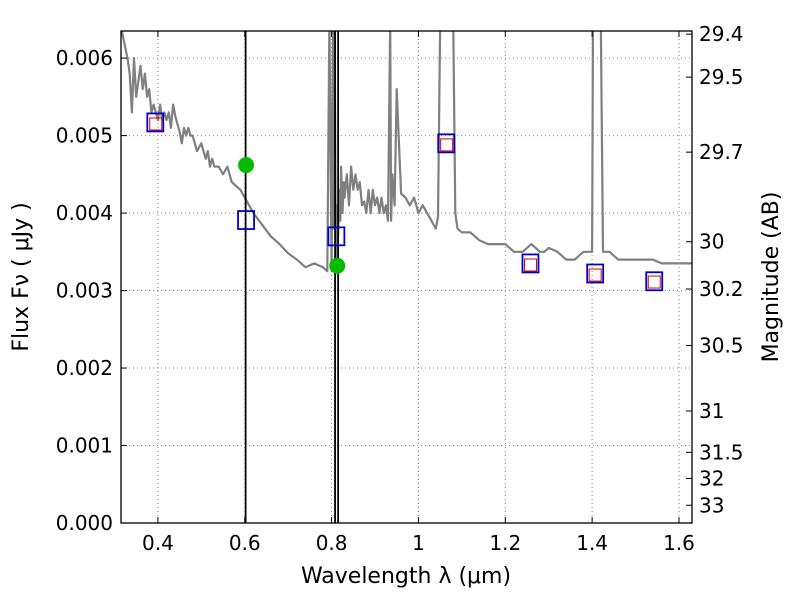 Image resolution: width=800 pixels, height=600 pixels. I want to click on x-tick-label: 0.8, so click(332, 543).